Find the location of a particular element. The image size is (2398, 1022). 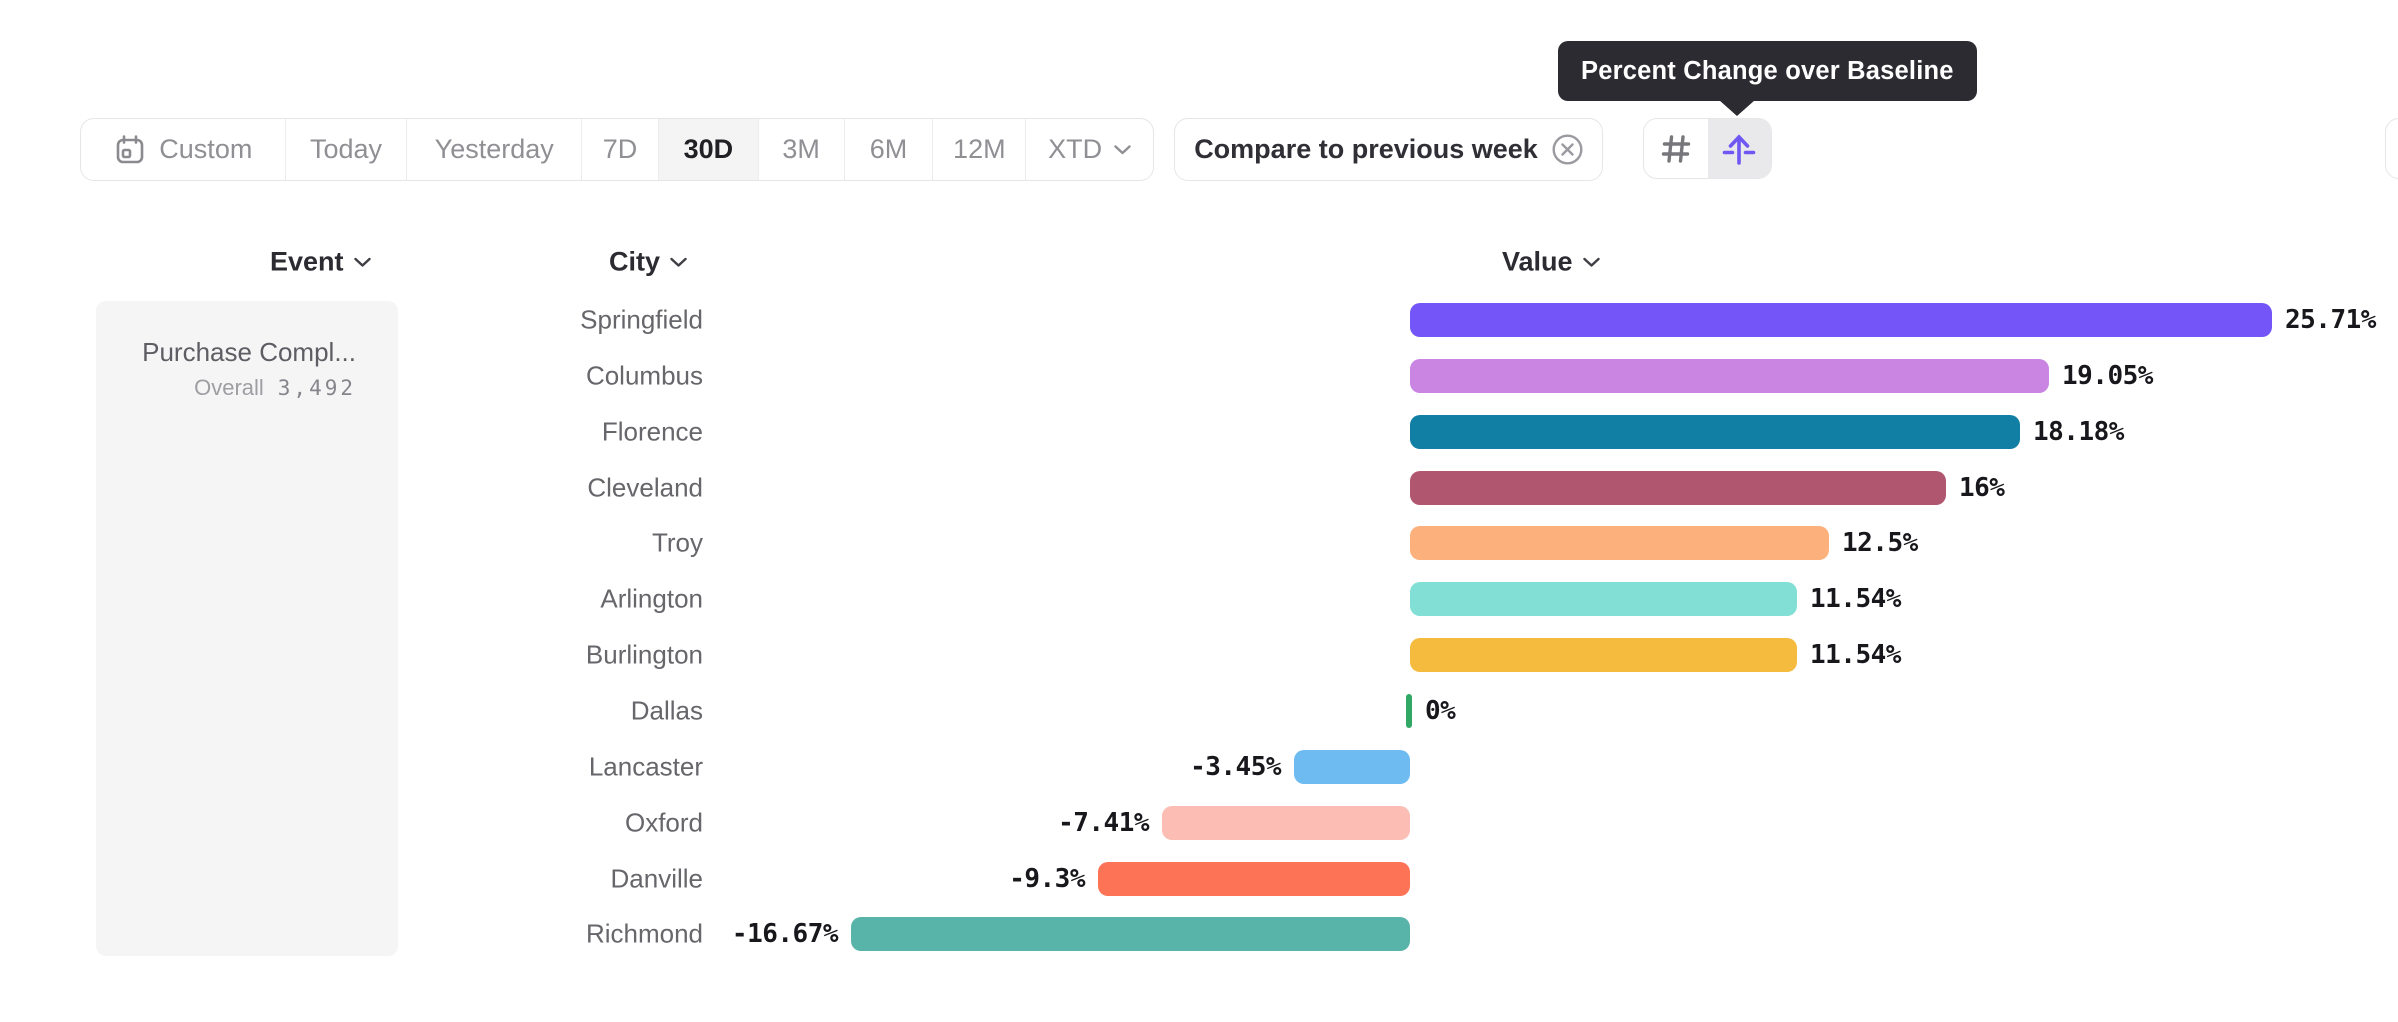

value-label-burlington: 11.54% is located at coordinates (1855, 655).